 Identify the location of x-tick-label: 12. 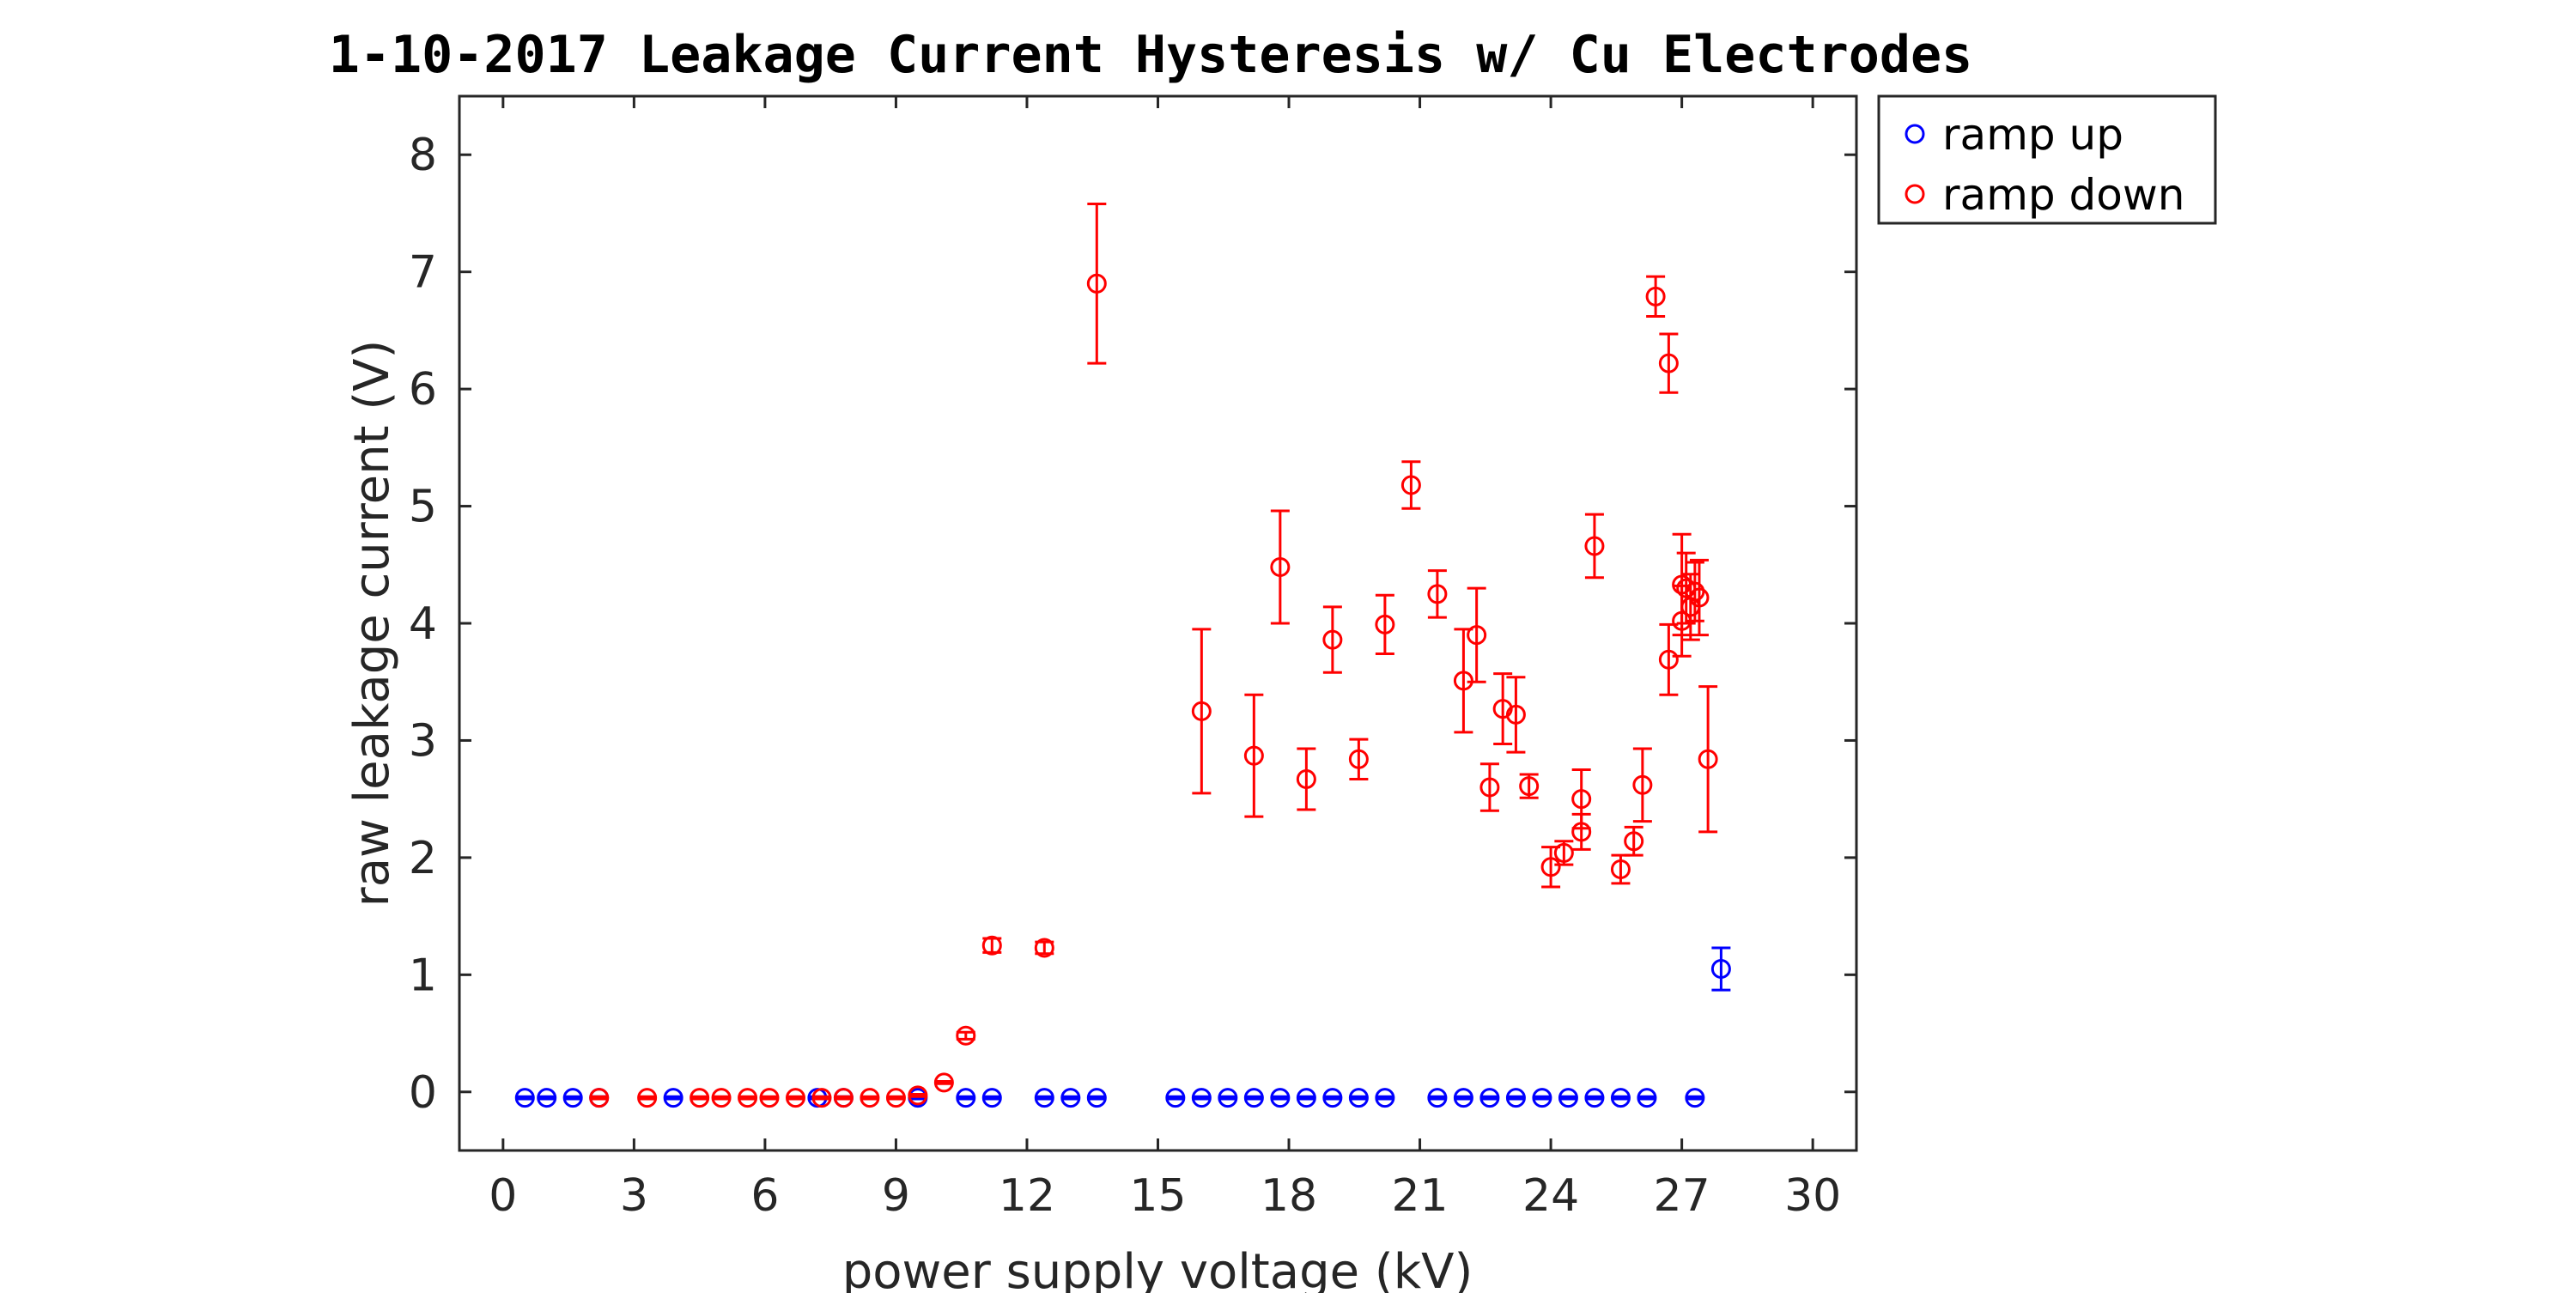
(1027, 1196).